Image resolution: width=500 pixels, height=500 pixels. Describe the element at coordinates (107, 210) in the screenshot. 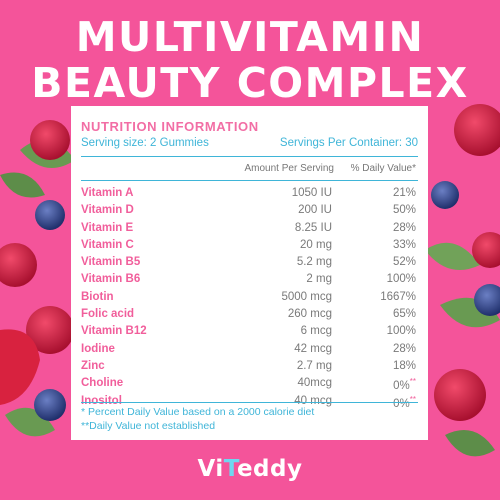

I see `nutrient-name: Vitamin D` at that location.